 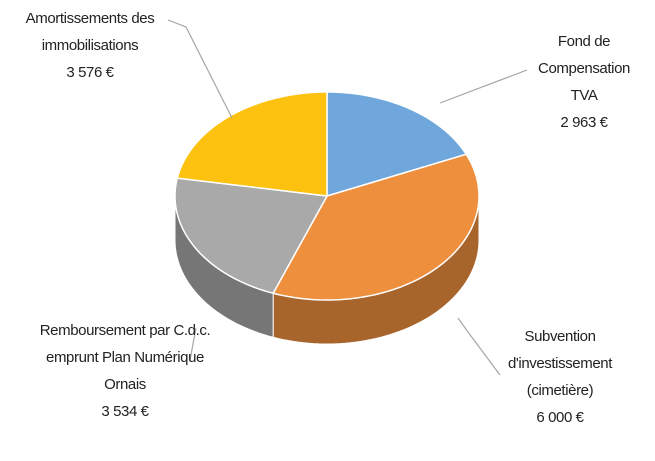 I want to click on value-label: 2 963 €, so click(x=584, y=122).